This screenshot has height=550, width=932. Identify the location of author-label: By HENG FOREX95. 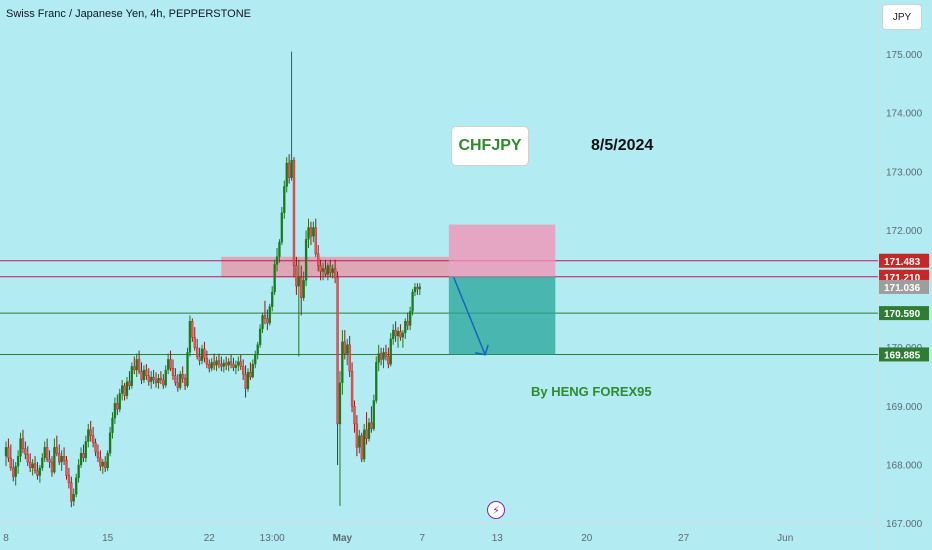
(591, 391).